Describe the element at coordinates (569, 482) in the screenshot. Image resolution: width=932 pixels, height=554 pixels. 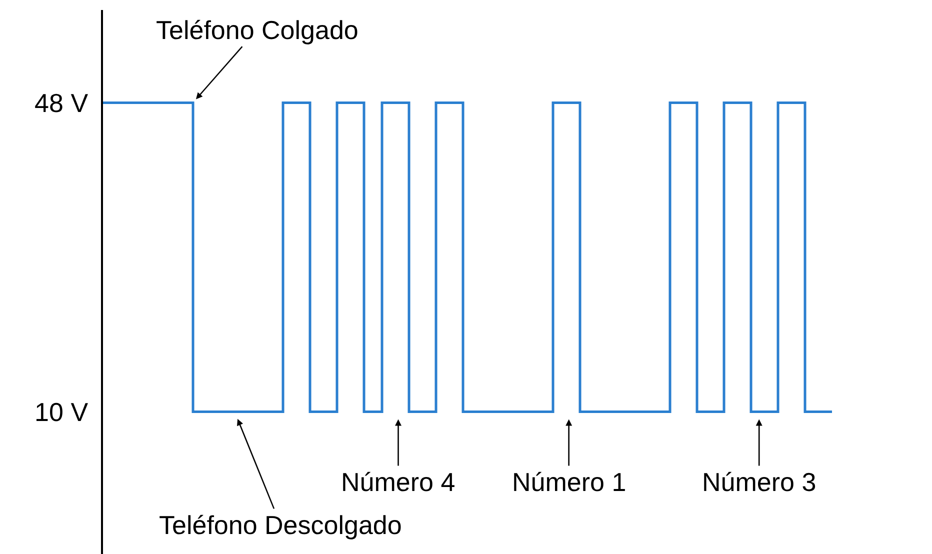
I see `annotation: Número 1` at that location.